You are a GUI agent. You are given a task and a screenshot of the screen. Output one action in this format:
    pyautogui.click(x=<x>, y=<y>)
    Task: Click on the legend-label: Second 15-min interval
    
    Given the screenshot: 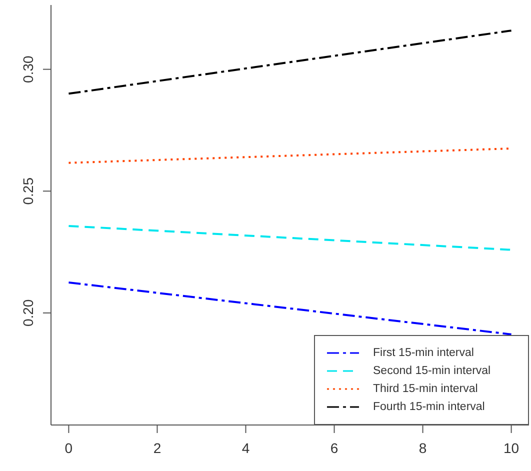 What is the action you would take?
    pyautogui.click(x=432, y=371)
    